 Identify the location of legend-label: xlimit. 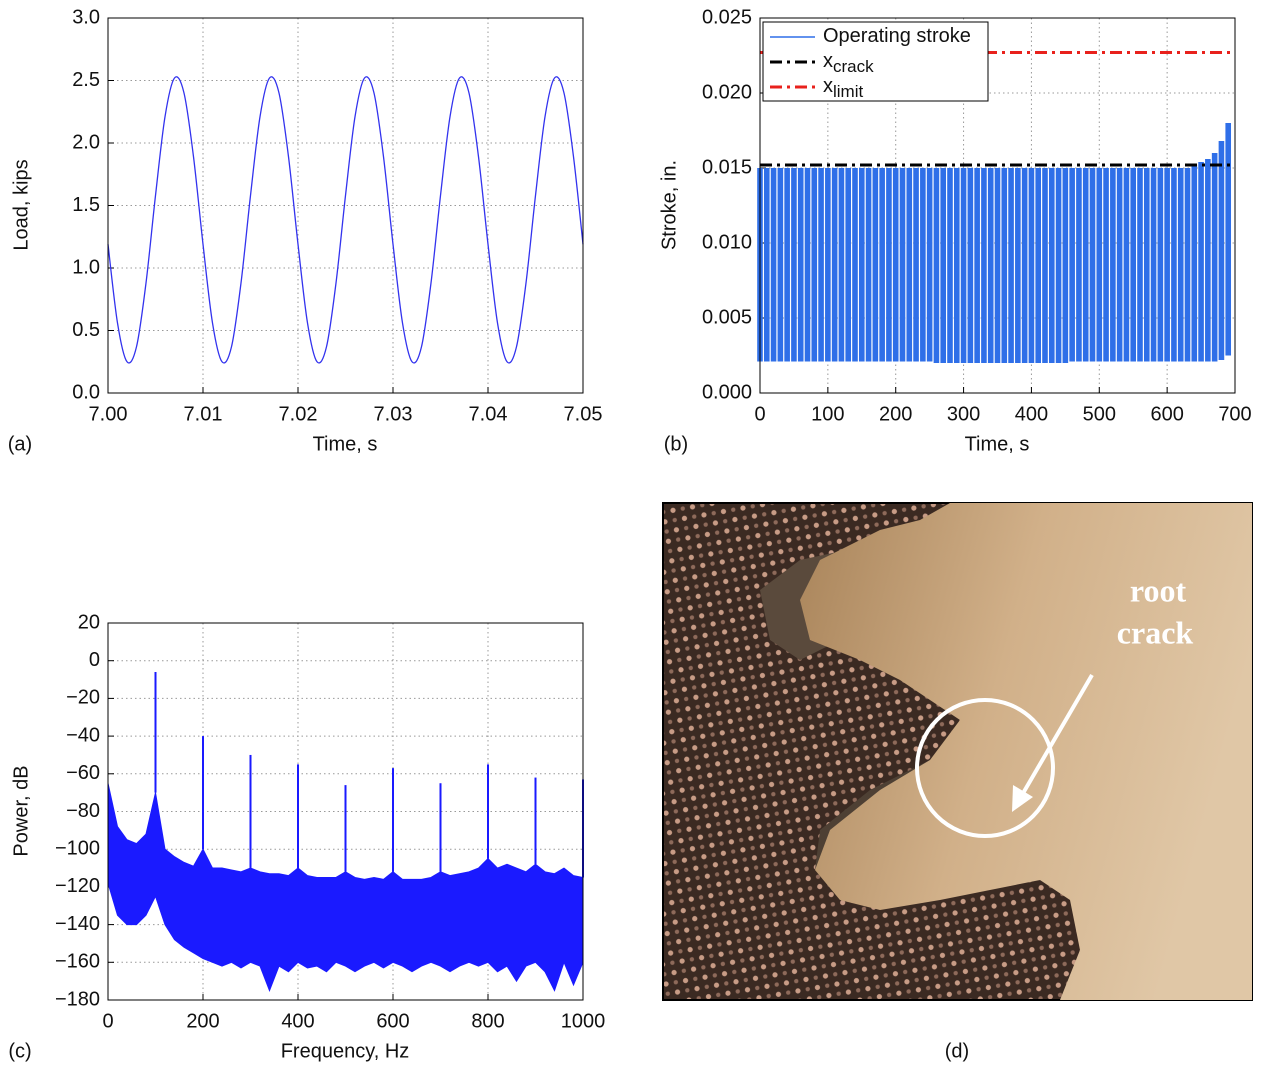
(843, 88).